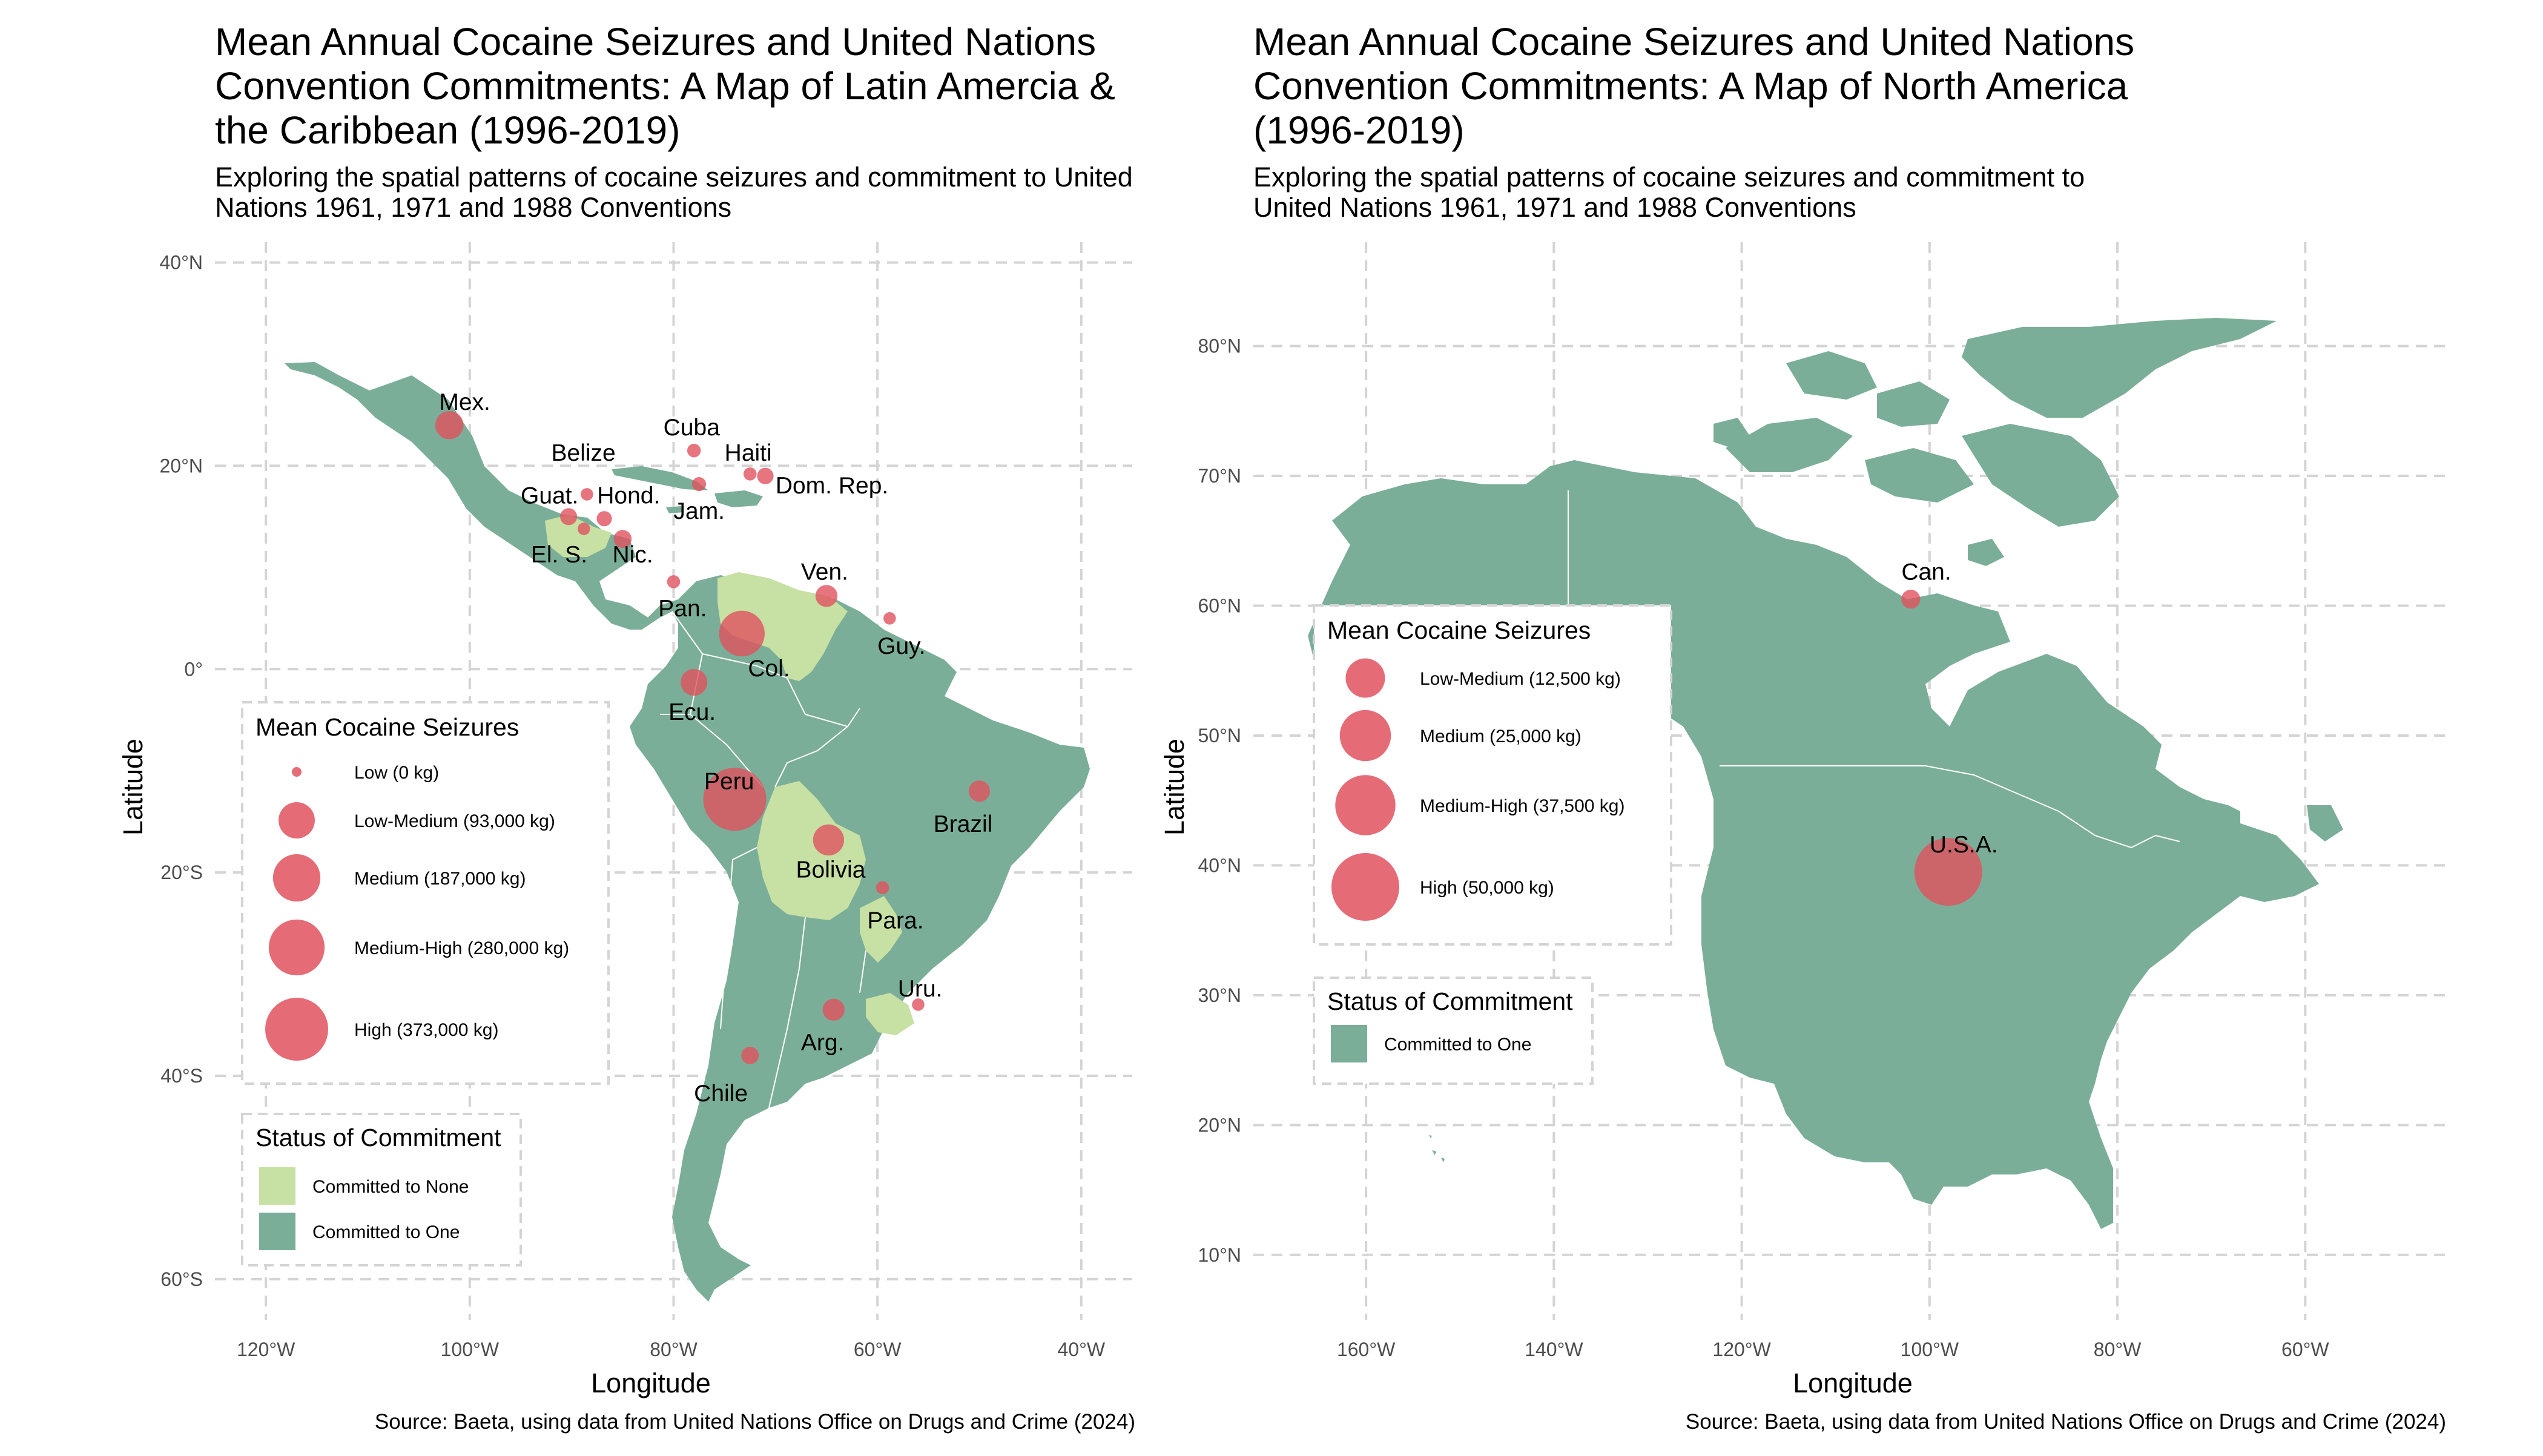 The image size is (2543, 1456). Describe the element at coordinates (1220, 800) in the screenshot. I see `north-america-y-ticks: 80°N 70°N 60°N 50°N 40°N 30°N 20°N 10°N` at that location.